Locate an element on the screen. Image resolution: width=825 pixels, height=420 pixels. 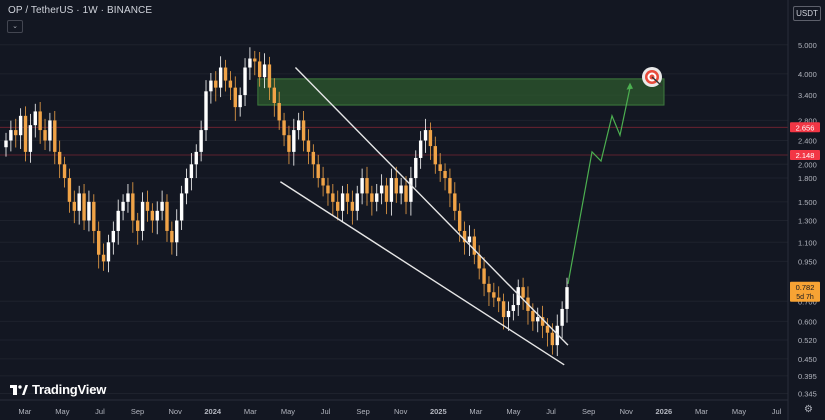
price-tick-label: 0.520 is located at coordinates (807, 340).